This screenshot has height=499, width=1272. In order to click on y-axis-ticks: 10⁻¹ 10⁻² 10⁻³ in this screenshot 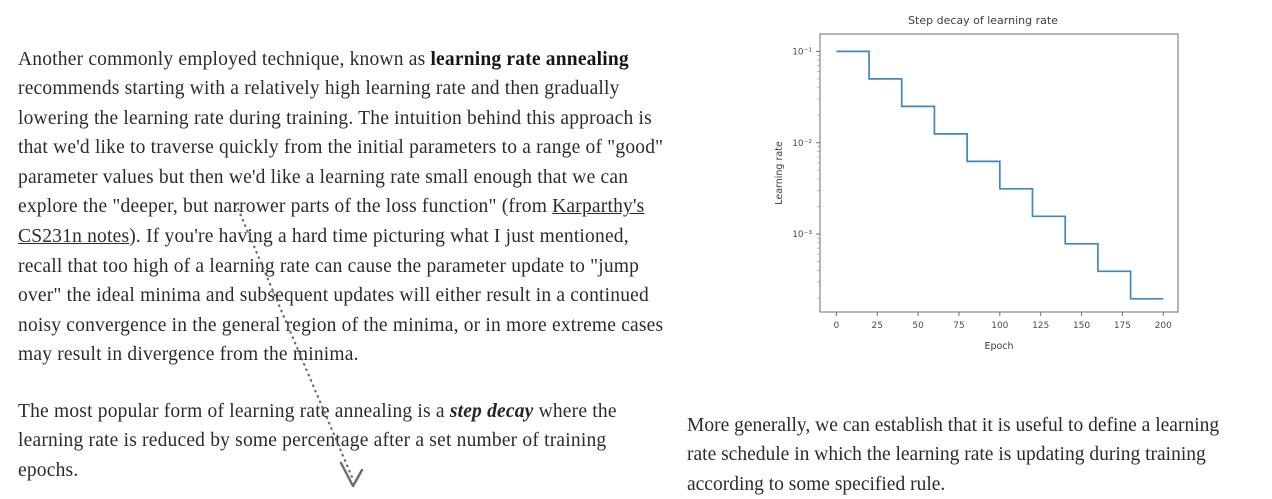, I will do `click(806, 144)`.